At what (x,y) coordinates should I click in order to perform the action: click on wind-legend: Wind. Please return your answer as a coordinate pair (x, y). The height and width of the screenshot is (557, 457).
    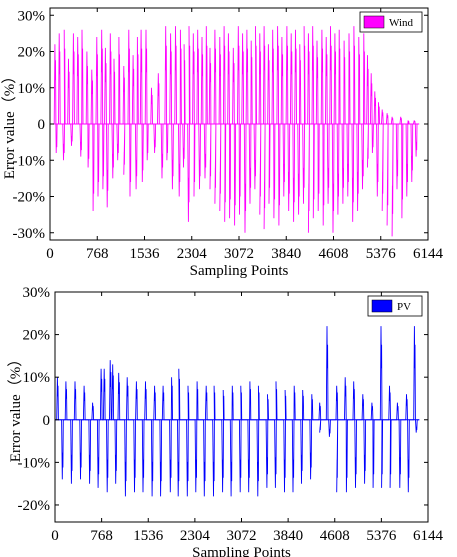
    Looking at the image, I should click on (391, 22).